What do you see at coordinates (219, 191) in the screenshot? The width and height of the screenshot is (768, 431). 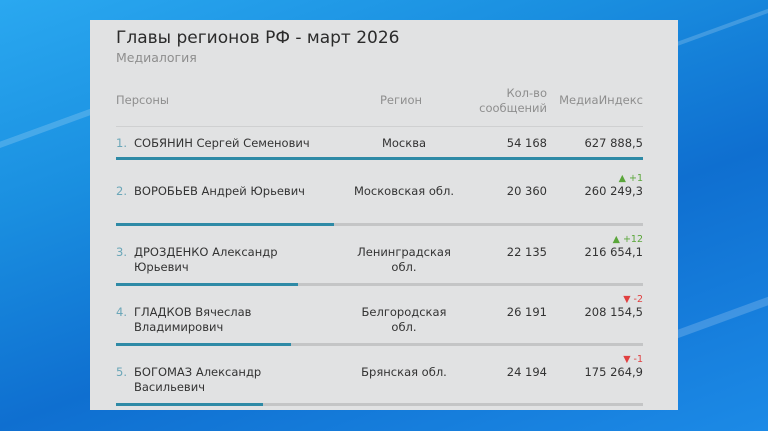 I see `person-name: ВОРОБЬЕВ Андрей Юрьевич` at bounding box center [219, 191].